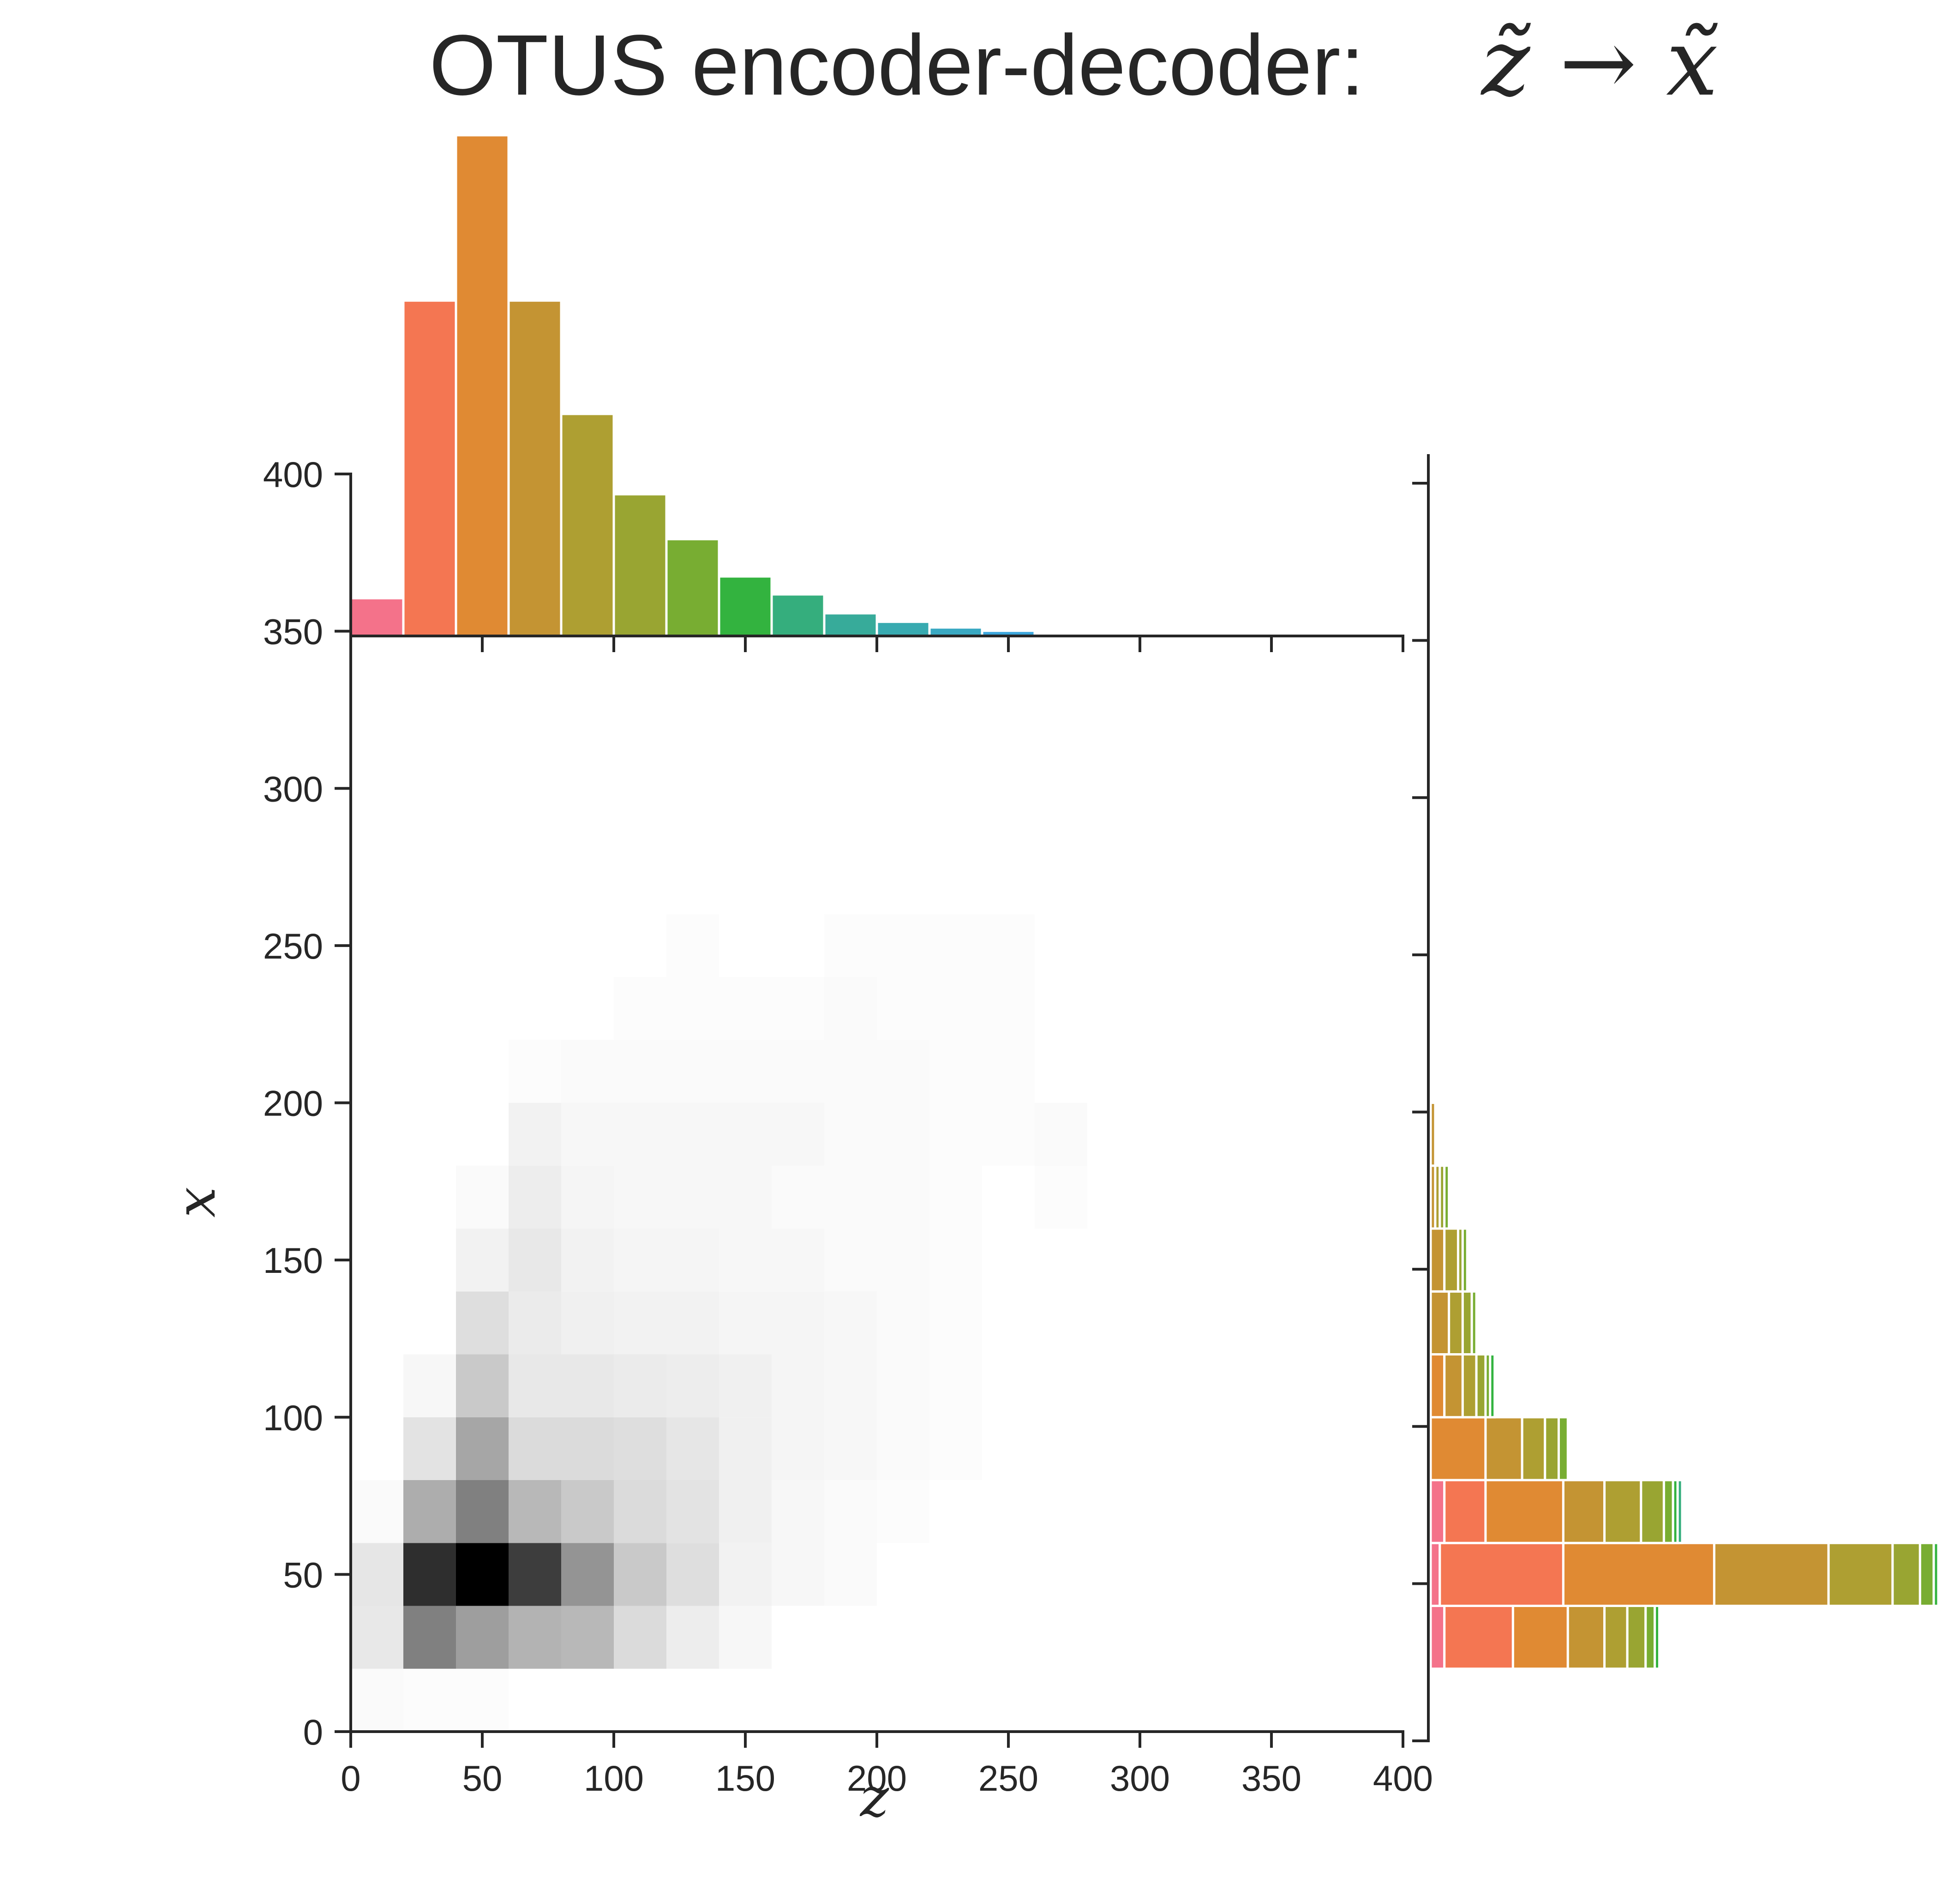 This screenshot has height=1877, width=1960. I want to click on y-tick-label: 300, so click(293, 788).